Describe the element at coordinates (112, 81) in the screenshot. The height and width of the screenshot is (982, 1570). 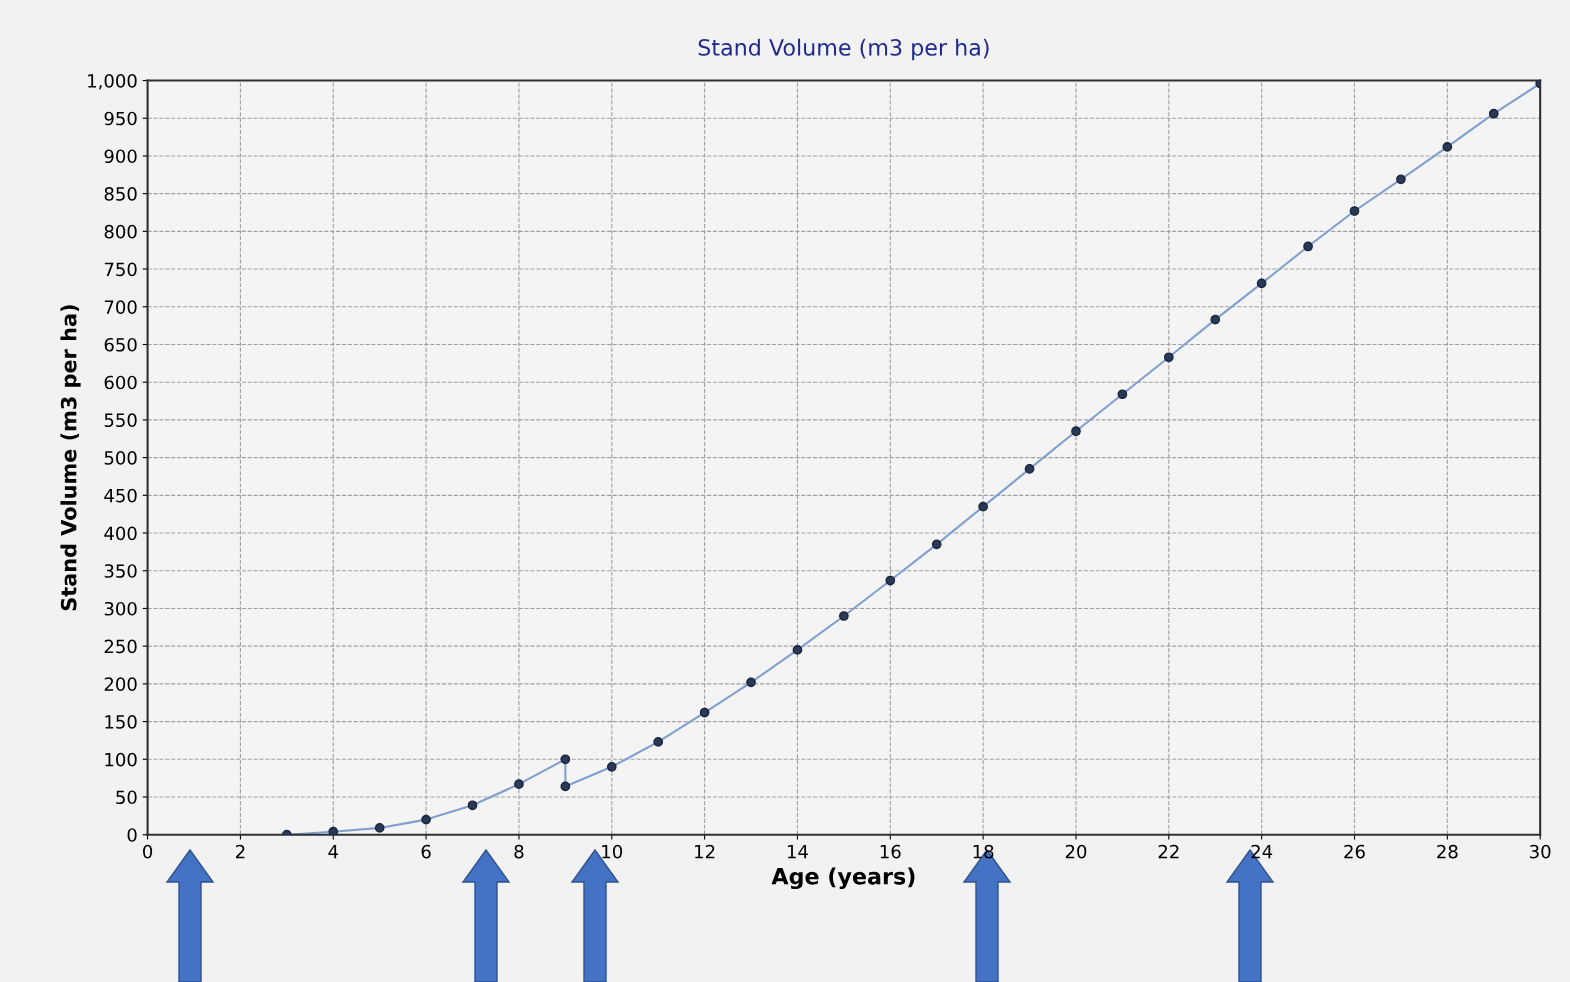
I see `y-tick-label: 1,000` at that location.